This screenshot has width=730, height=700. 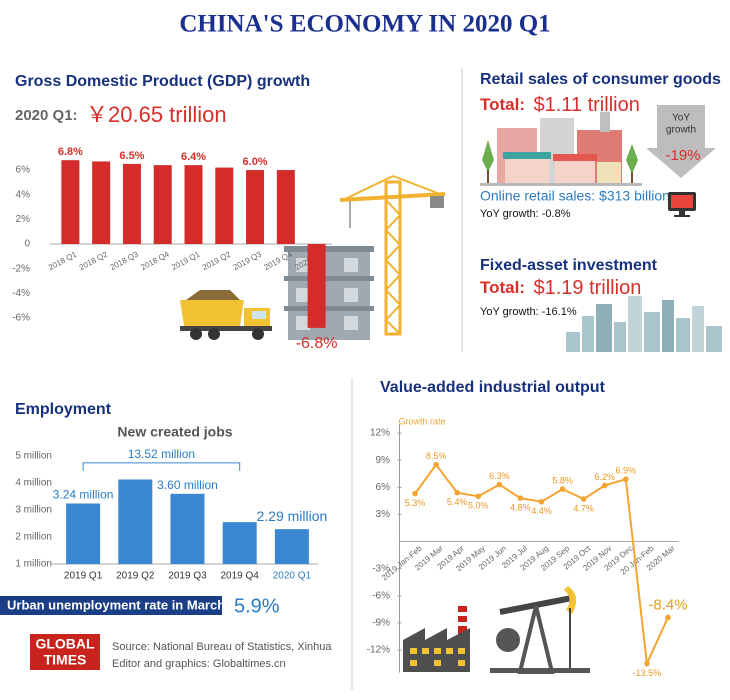 What do you see at coordinates (257, 606) in the screenshot?
I see `unemployment-value: 5.9%` at bounding box center [257, 606].